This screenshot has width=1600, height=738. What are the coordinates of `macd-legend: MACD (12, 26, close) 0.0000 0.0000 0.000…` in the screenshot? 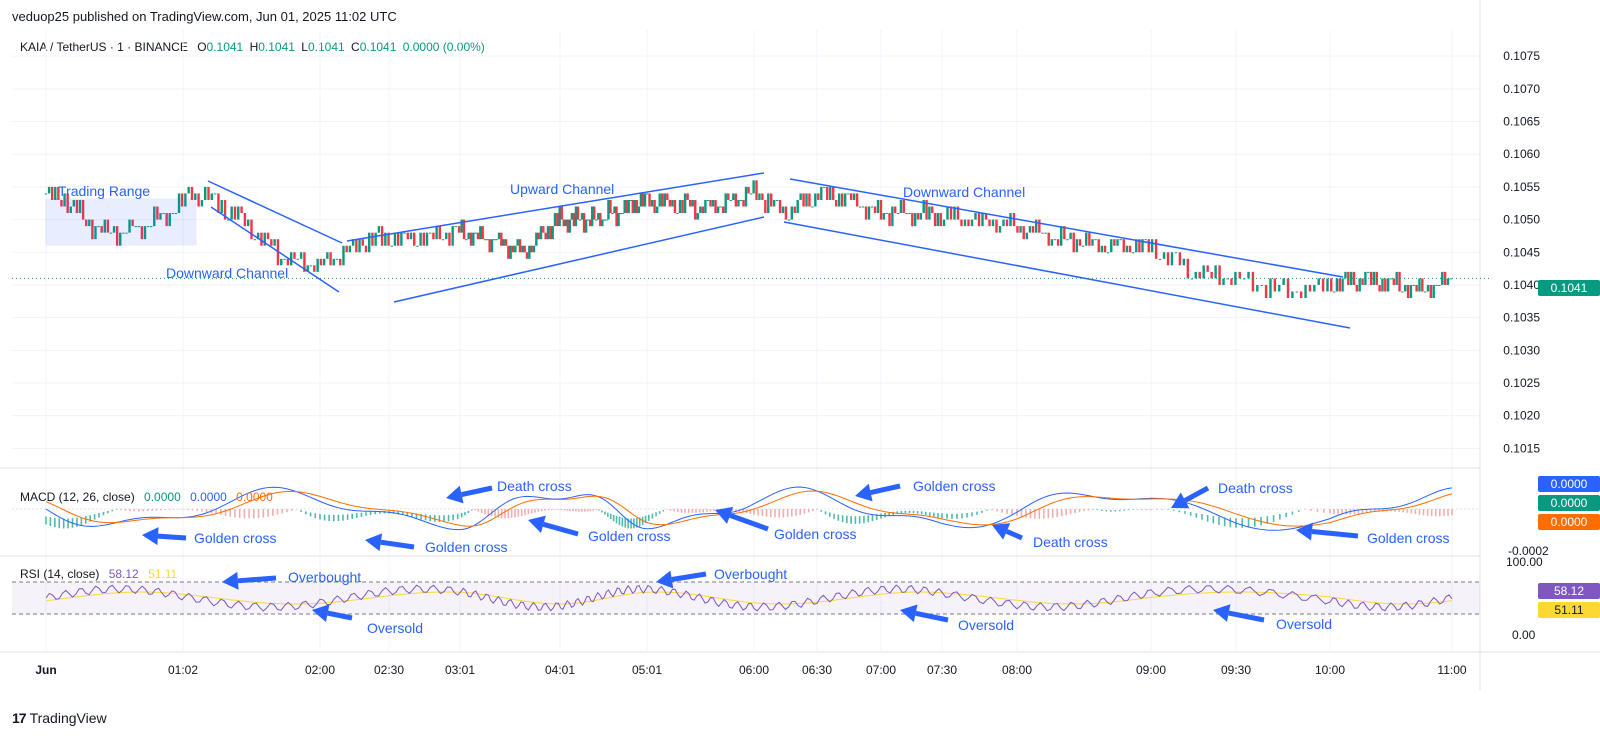 It's located at (146, 497).